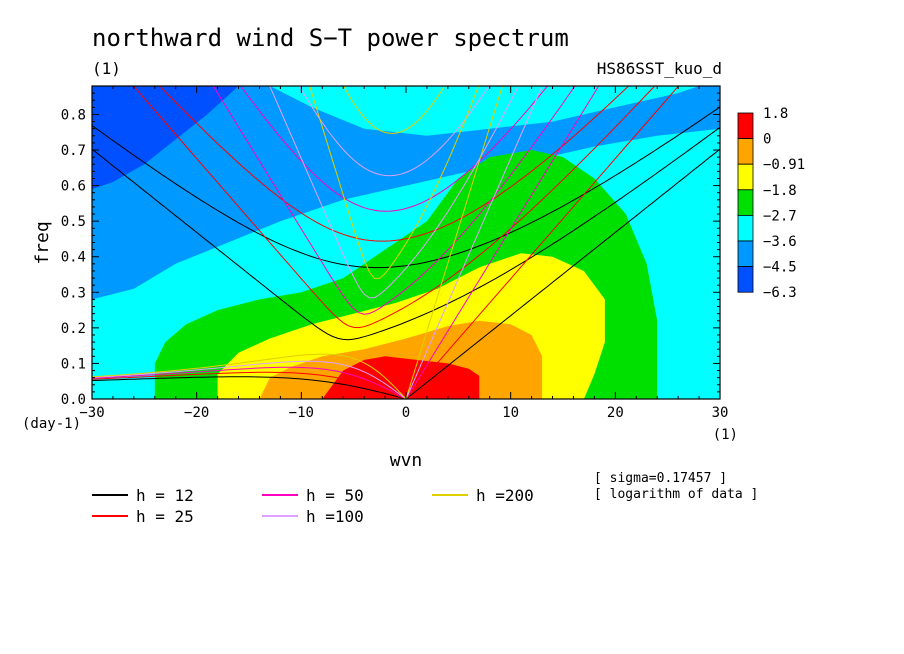 This screenshot has width=904, height=654. I want to click on x-tick-label: −20, so click(196, 413).